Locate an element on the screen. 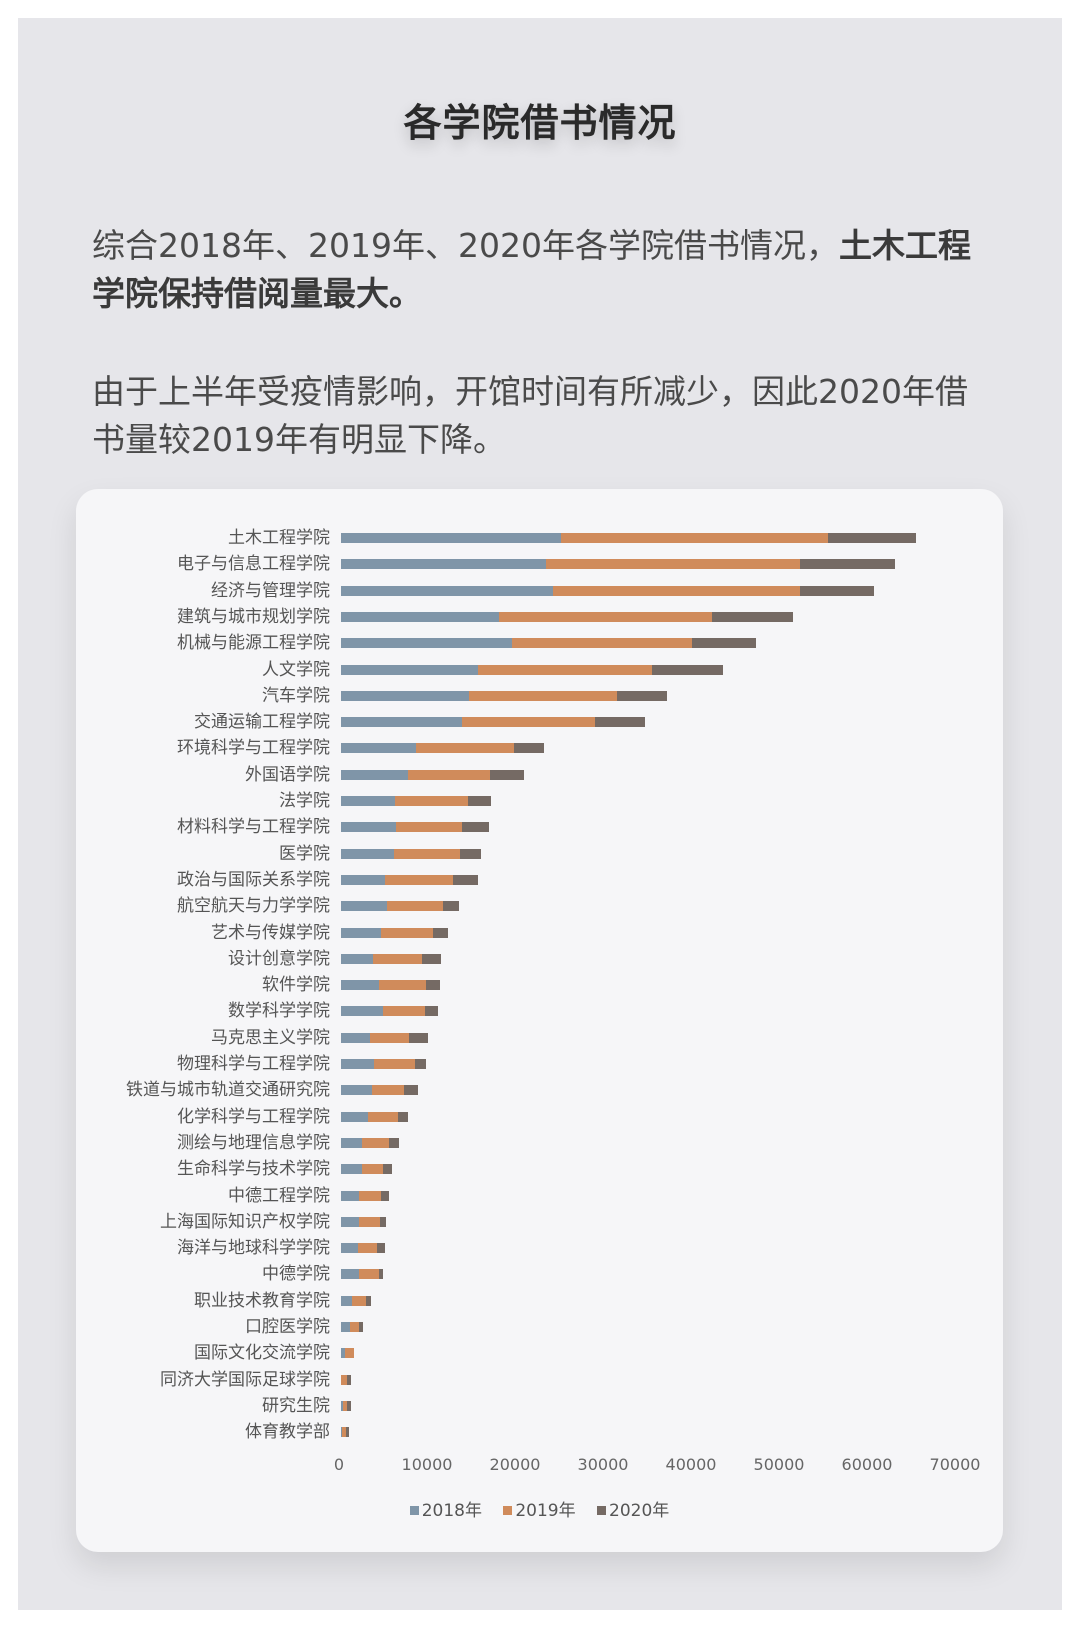 This screenshot has width=1080, height=1637. bar-row: 设计创意学院 is located at coordinates (539, 959).